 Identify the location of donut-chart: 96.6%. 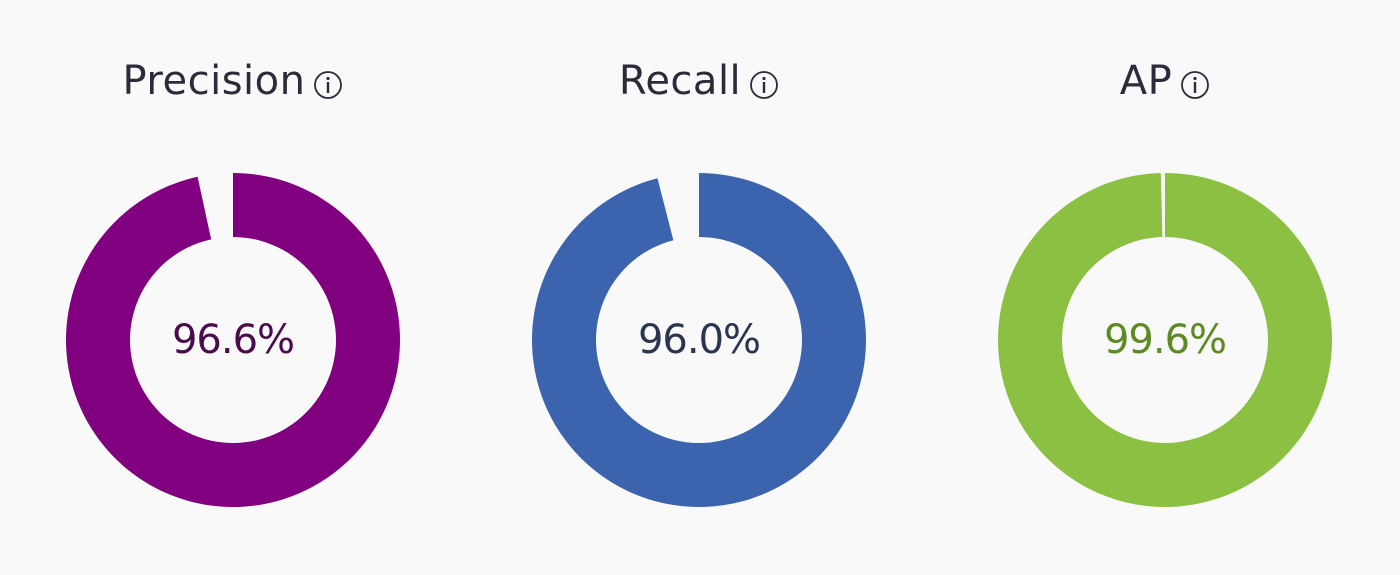
(233, 340).